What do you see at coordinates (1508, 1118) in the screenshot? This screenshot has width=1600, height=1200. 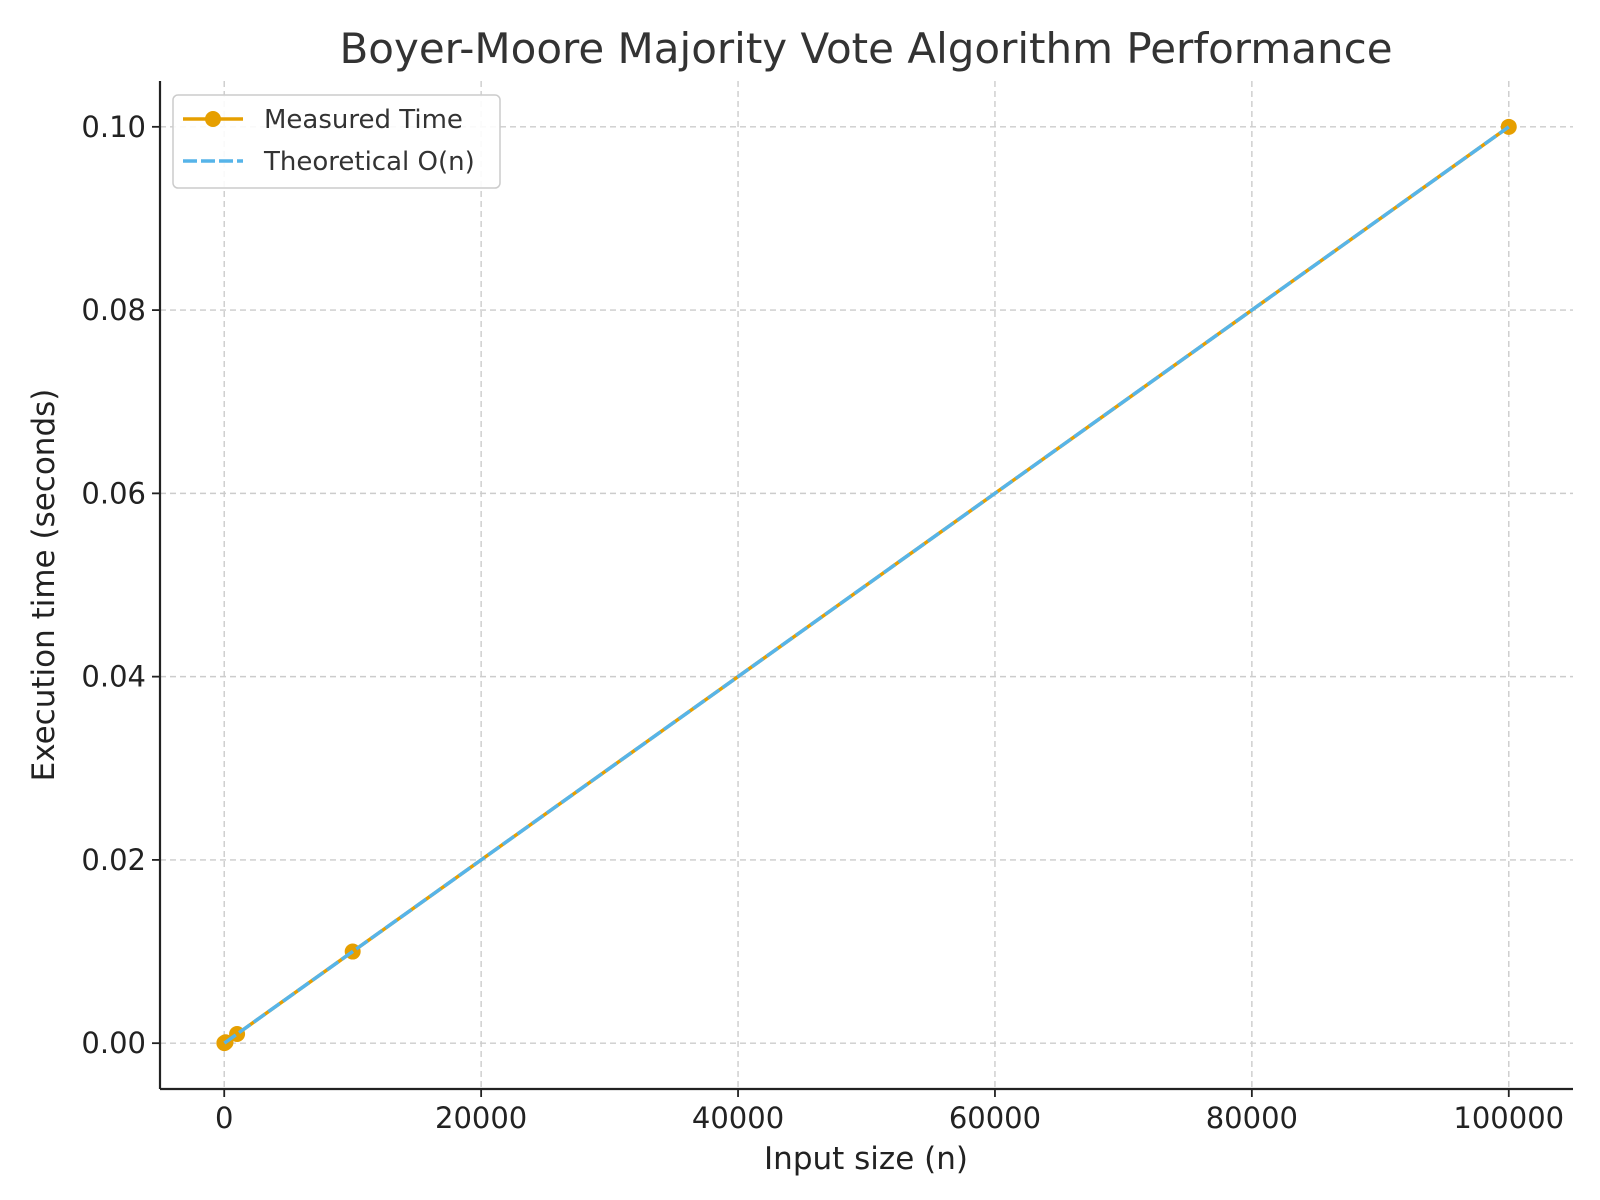 I see `x-tick-label: 100000` at bounding box center [1508, 1118].